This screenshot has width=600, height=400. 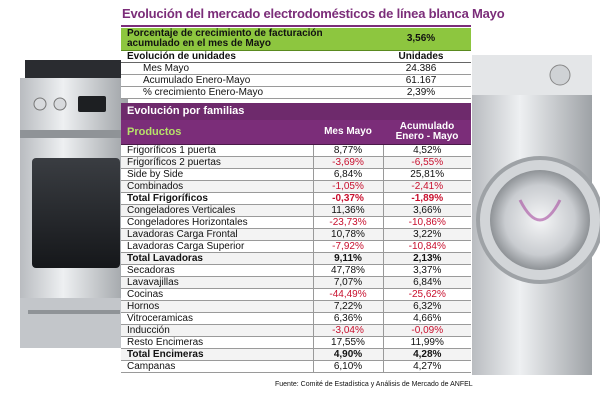 What do you see at coordinates (217, 174) in the screenshot?
I see `family-name: Side by Side` at bounding box center [217, 174].